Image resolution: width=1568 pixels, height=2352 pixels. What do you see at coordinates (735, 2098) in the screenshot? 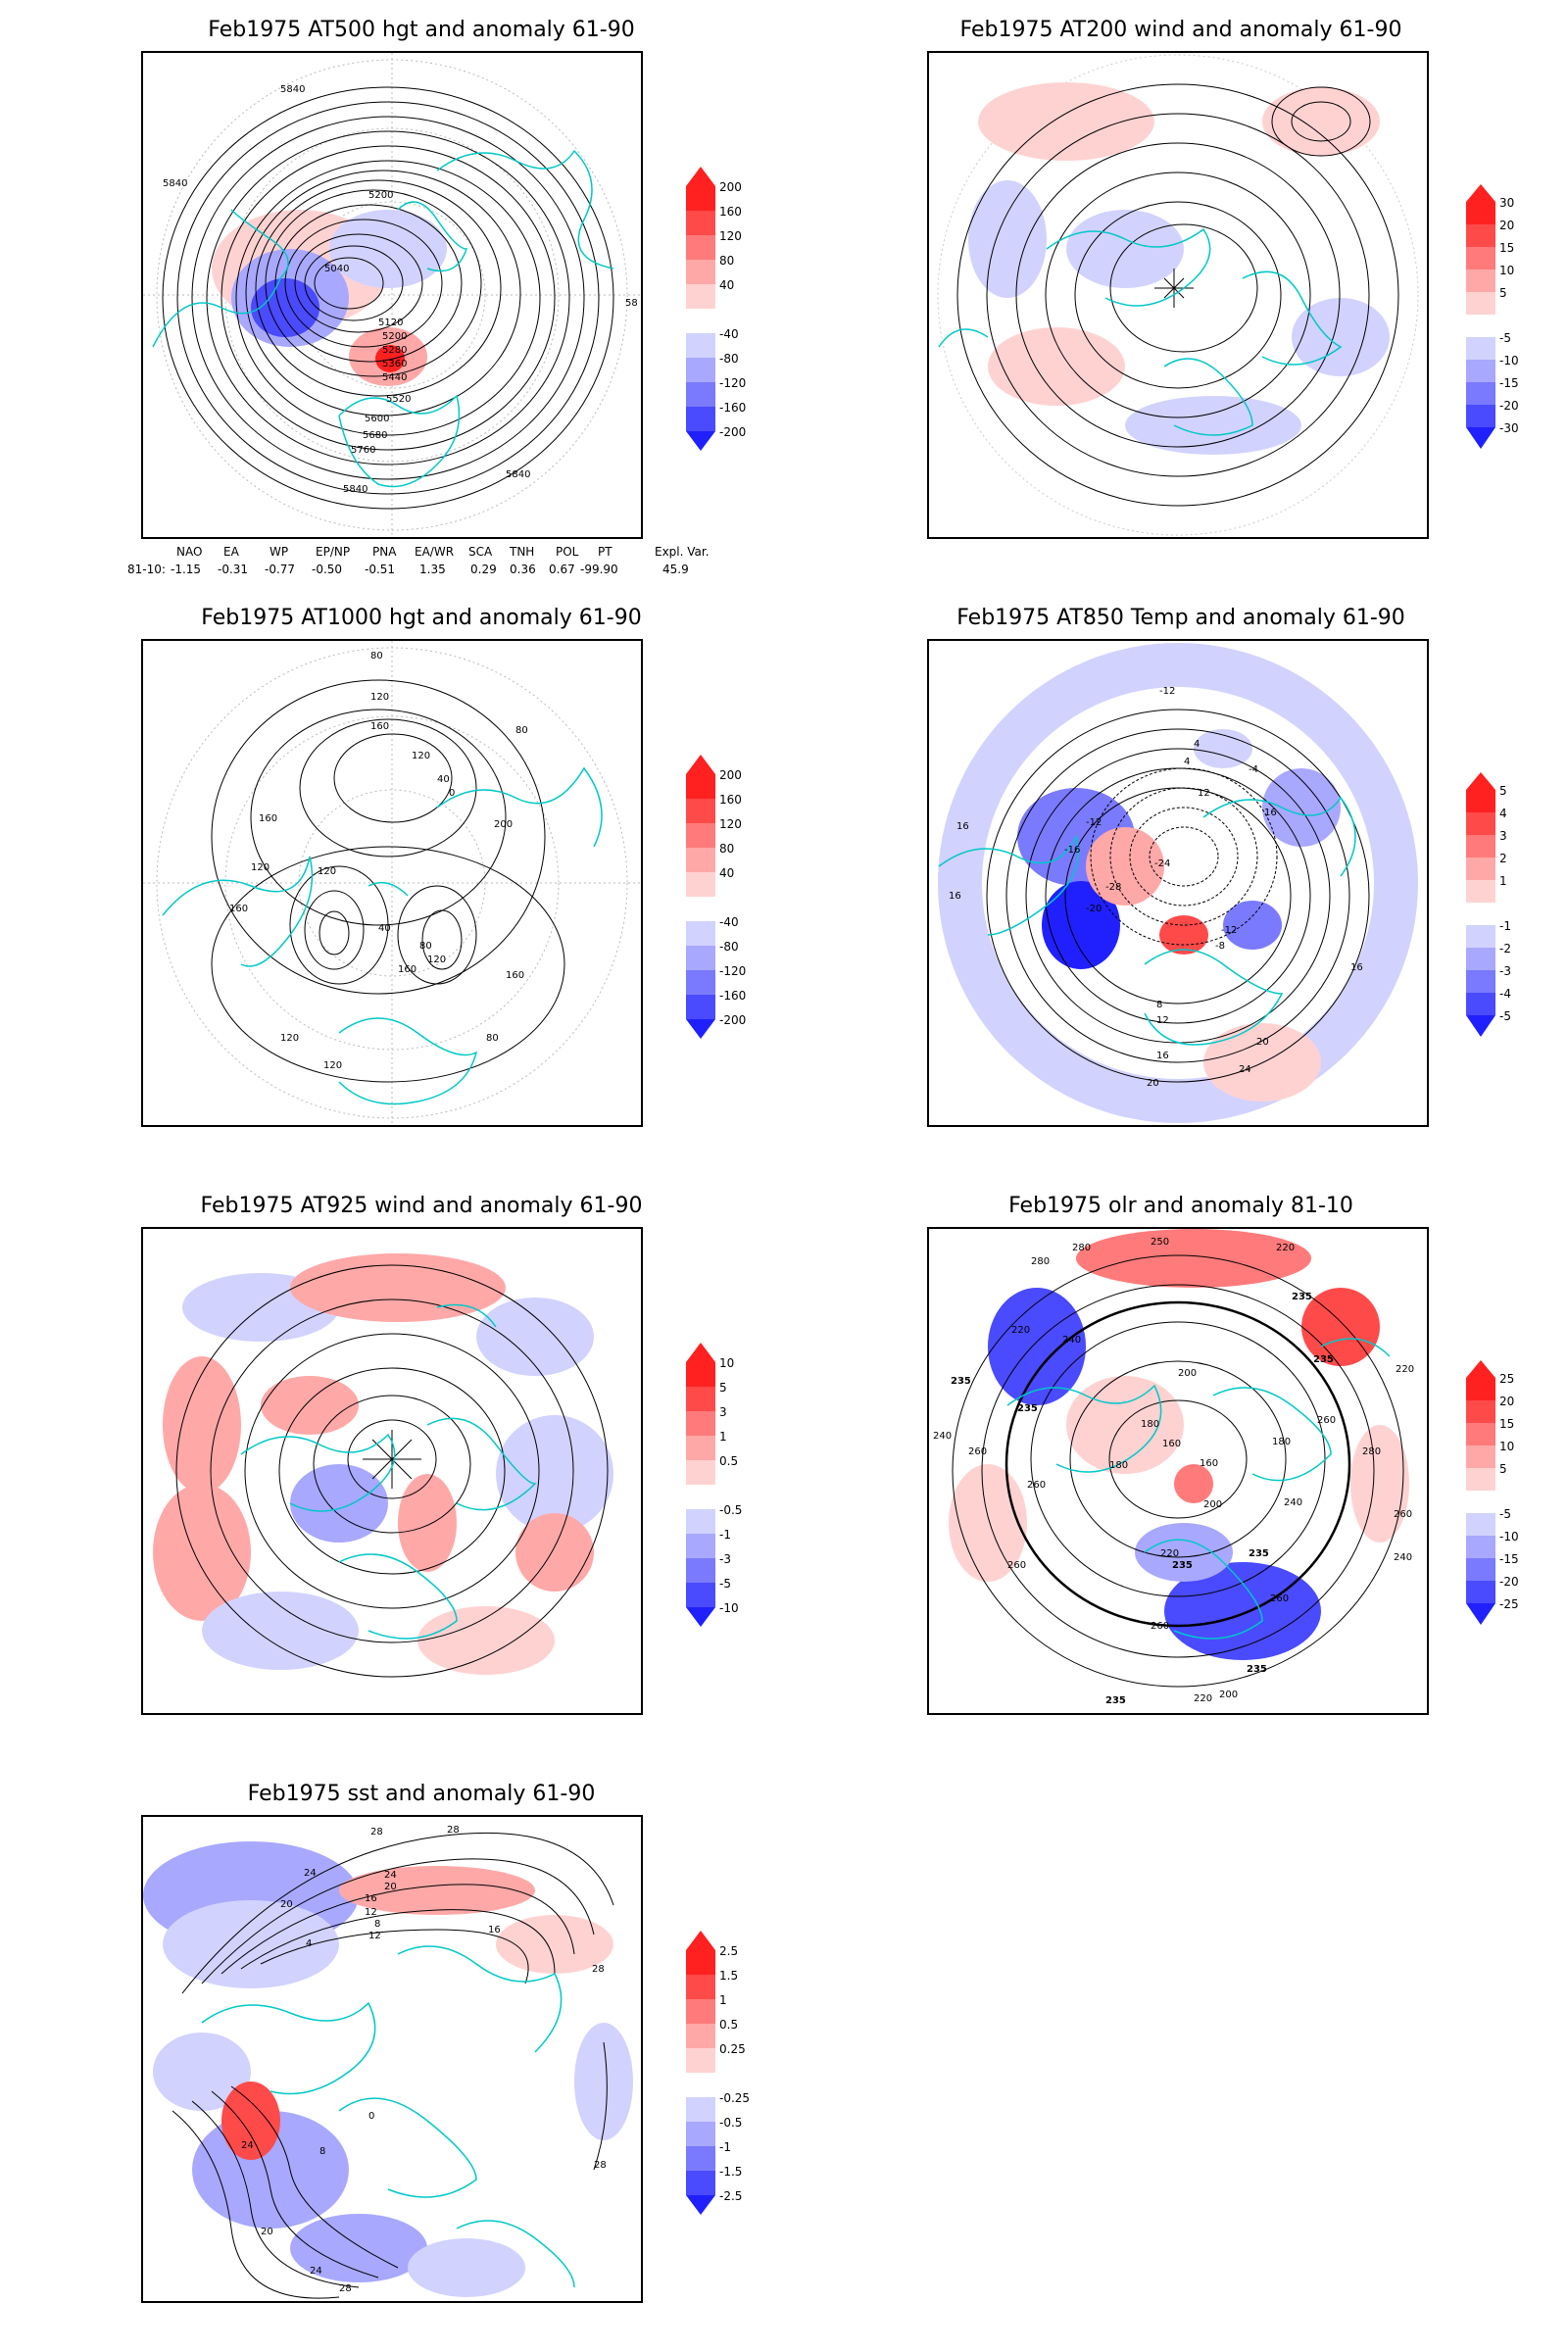
I see `colorbar-label: -0.25` at bounding box center [735, 2098].